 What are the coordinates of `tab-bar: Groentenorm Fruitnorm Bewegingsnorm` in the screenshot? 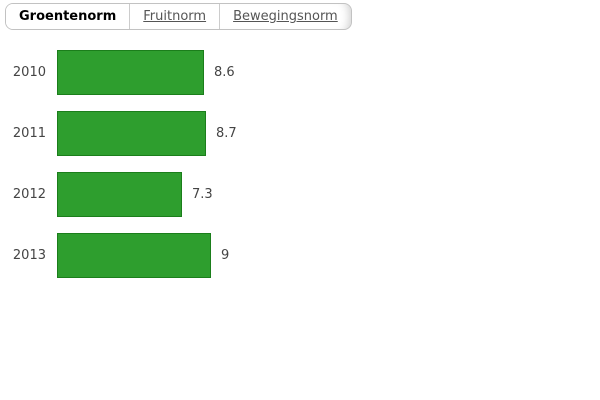 It's located at (178, 16).